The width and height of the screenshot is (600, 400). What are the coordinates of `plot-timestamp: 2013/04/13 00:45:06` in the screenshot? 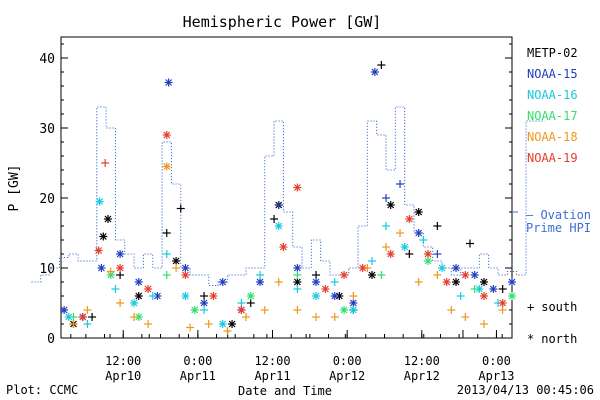 It's located at (525, 390).